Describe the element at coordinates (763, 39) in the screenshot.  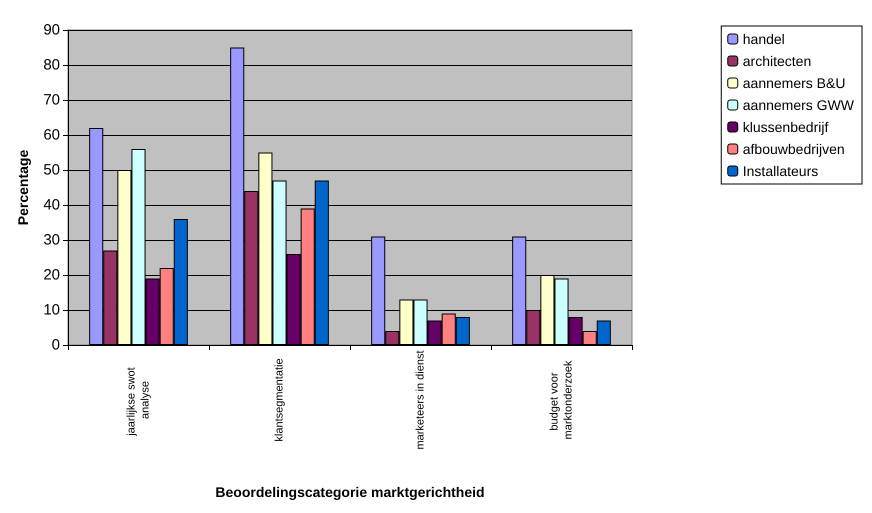
I see `legend-label: handel` at that location.